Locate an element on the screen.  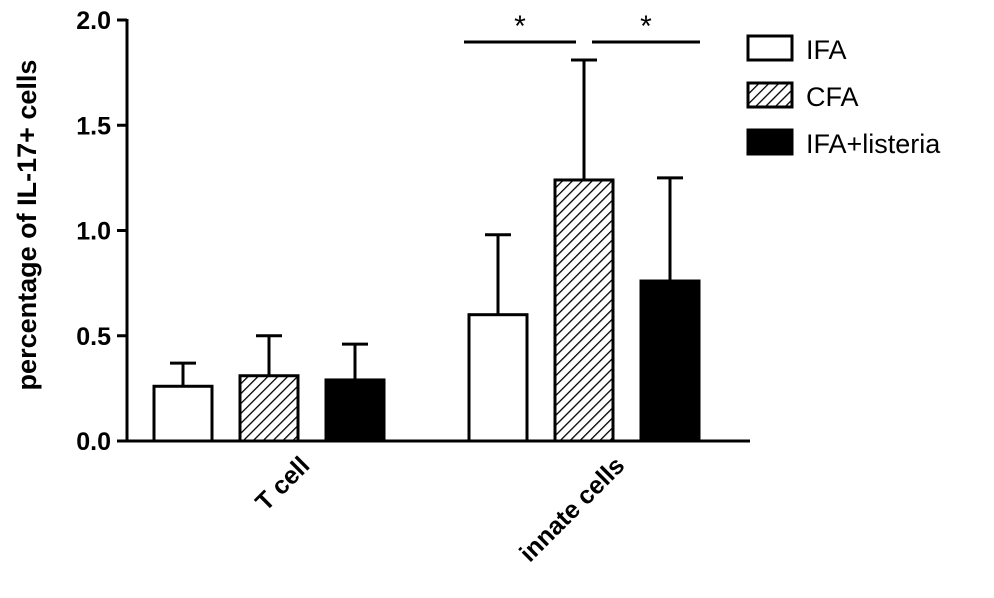
legend: IFA CFA IFA+listeria is located at coordinates (843, 96).